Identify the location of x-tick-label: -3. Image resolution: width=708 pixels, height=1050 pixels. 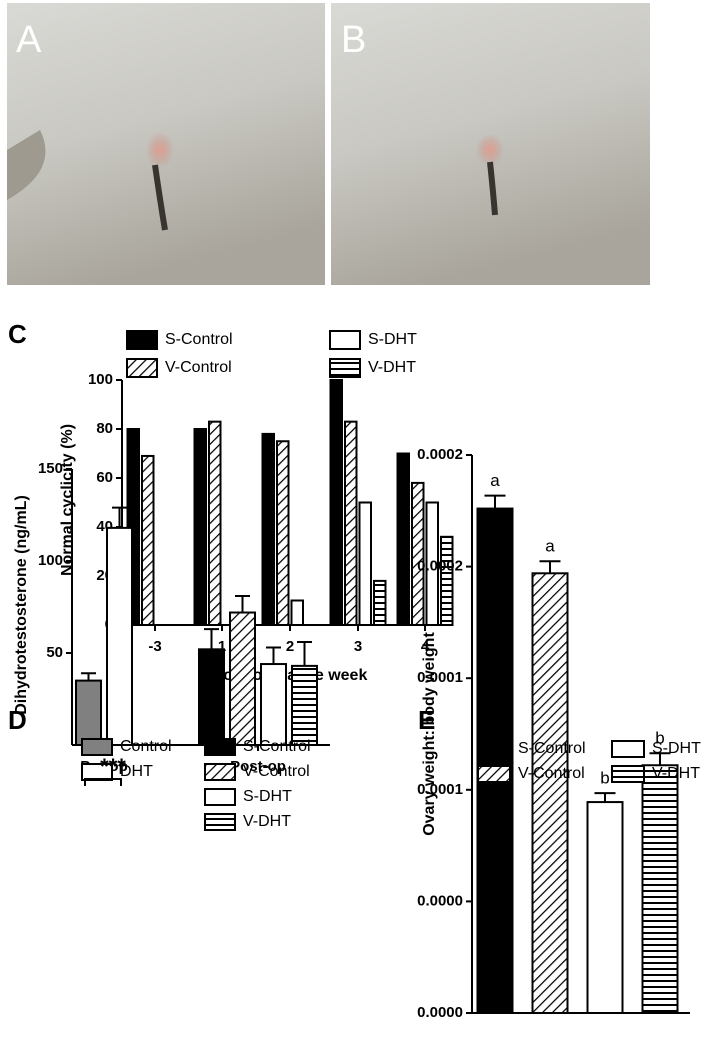
(154, 646).